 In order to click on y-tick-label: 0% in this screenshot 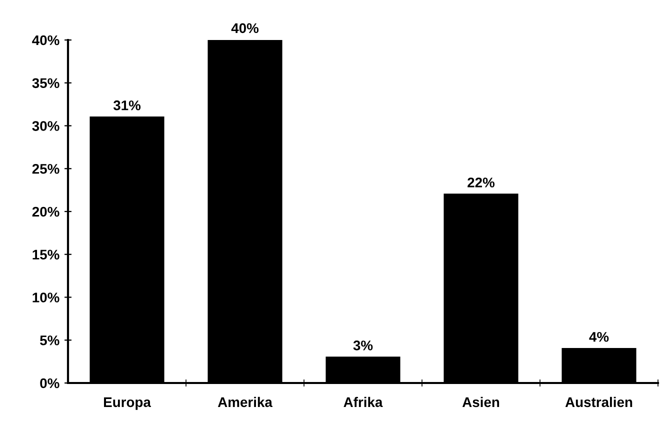, I will do `click(50, 383)`.